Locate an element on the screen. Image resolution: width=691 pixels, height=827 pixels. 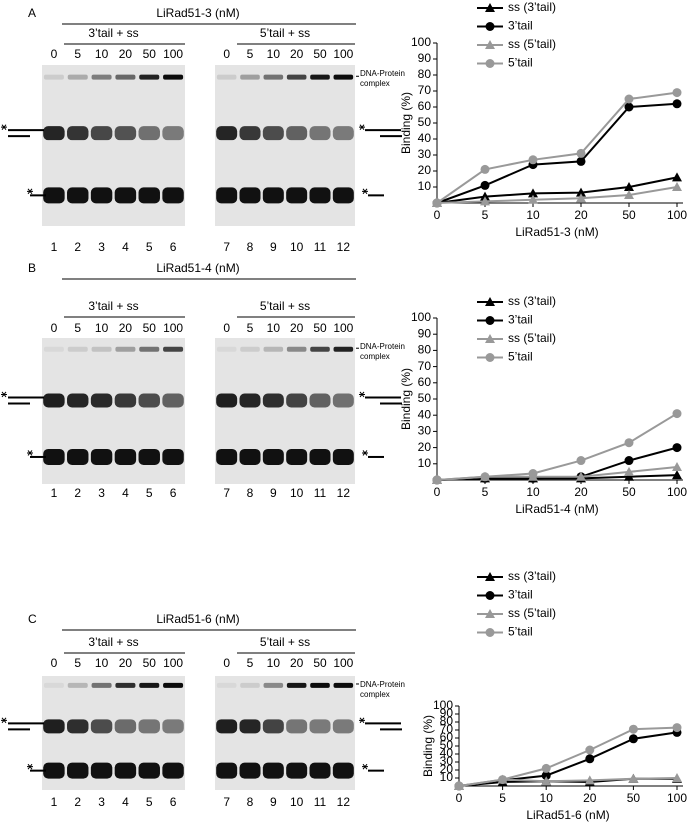
x-tick-label: 50 is located at coordinates (629, 492).